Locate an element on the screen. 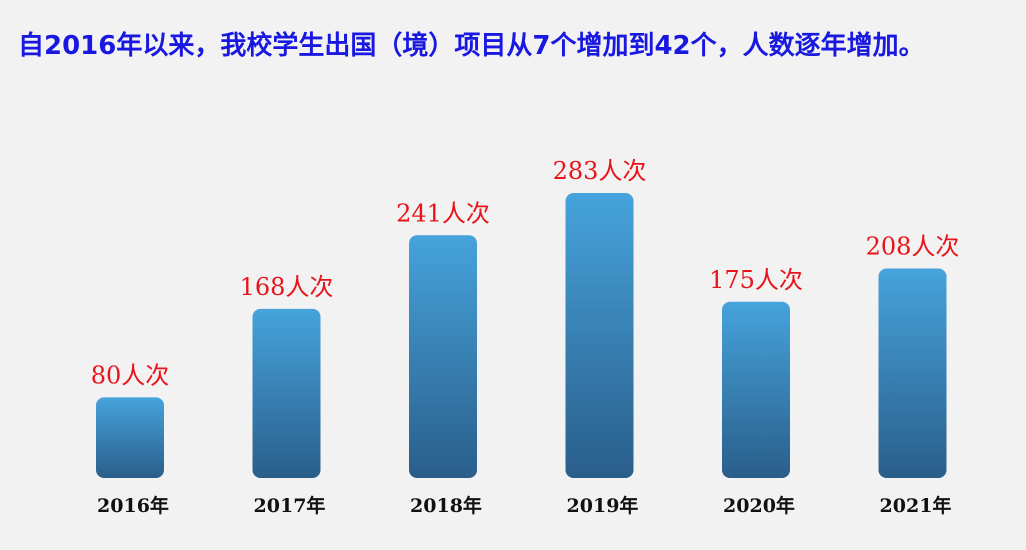 Image resolution: width=1026 pixels, height=550 pixels. x-tick-label-5: 2020年 is located at coordinates (759, 505).